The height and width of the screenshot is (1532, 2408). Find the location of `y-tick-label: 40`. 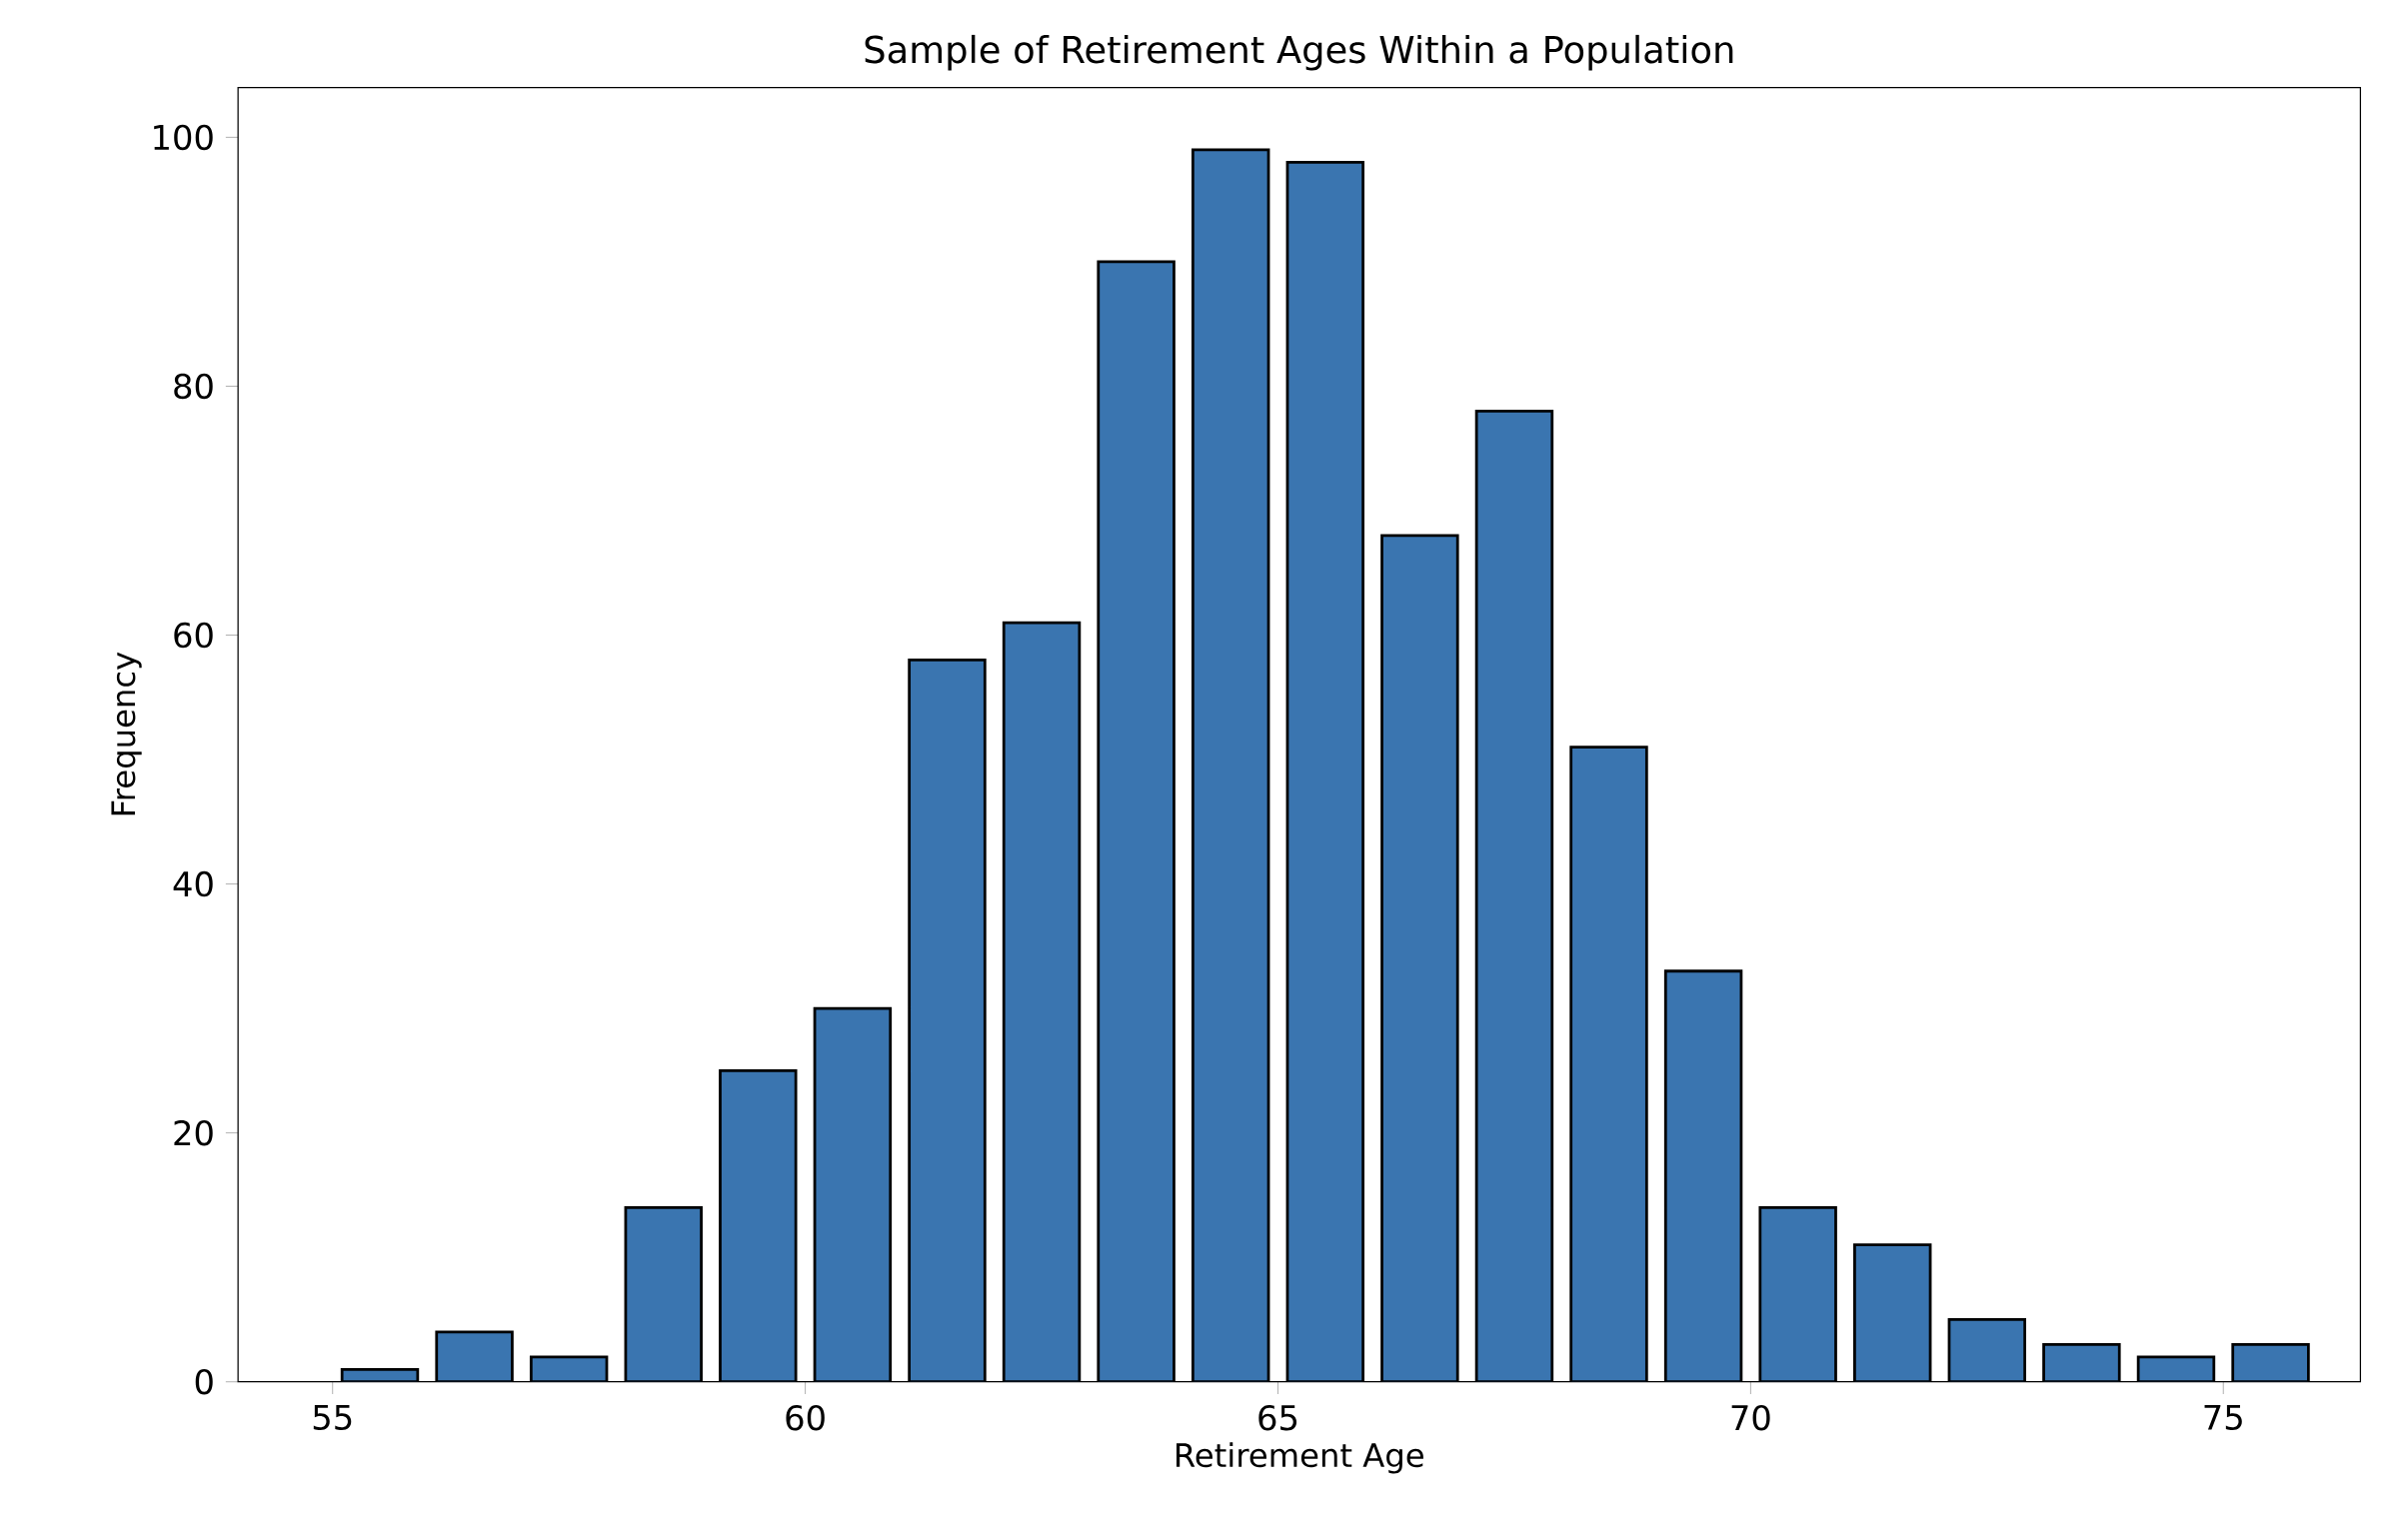

y-tick-label: 40 is located at coordinates (193, 883).